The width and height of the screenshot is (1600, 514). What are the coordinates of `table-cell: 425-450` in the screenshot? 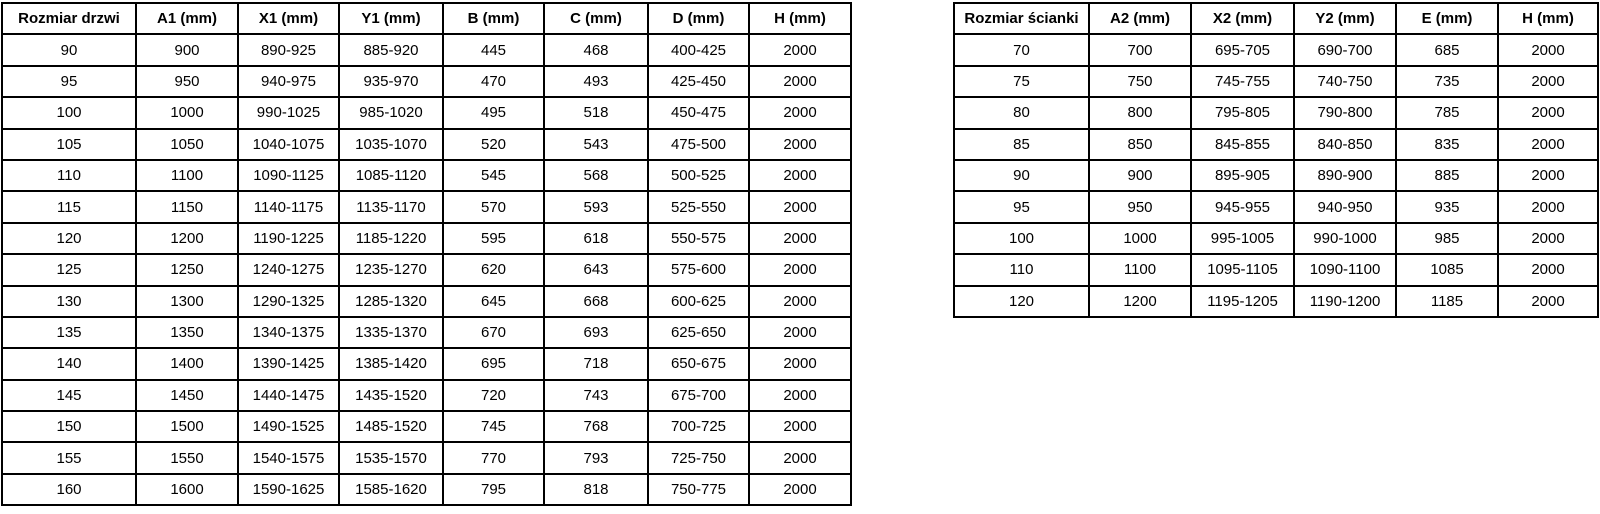 It's located at (698, 81).